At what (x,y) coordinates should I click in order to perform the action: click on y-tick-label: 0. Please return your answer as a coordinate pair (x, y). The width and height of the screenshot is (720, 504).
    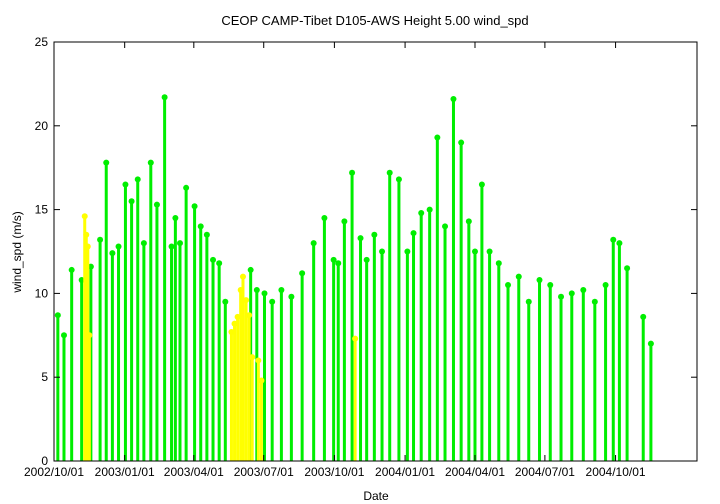
    Looking at the image, I should click on (44, 461).